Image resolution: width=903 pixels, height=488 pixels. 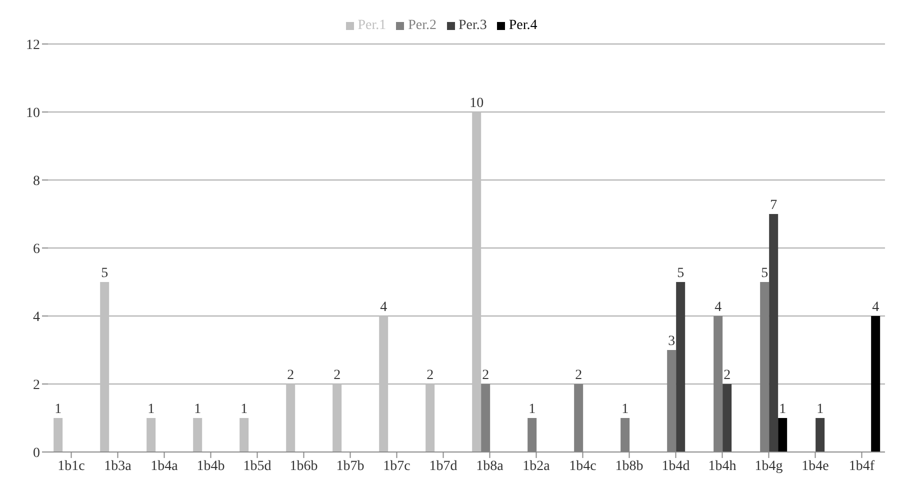 I want to click on data-label: 10, so click(x=477, y=103).